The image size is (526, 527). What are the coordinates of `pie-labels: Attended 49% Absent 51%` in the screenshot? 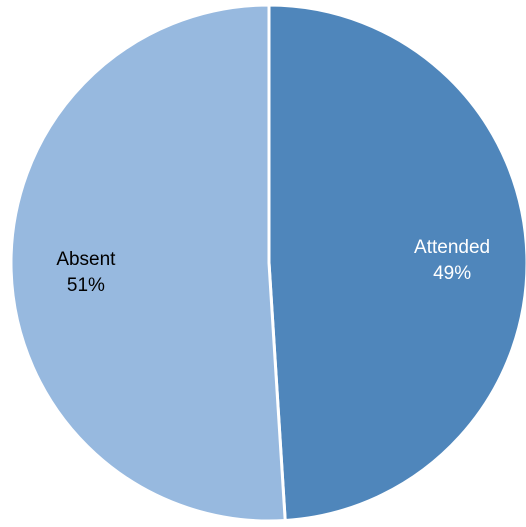 It's located at (273, 266).